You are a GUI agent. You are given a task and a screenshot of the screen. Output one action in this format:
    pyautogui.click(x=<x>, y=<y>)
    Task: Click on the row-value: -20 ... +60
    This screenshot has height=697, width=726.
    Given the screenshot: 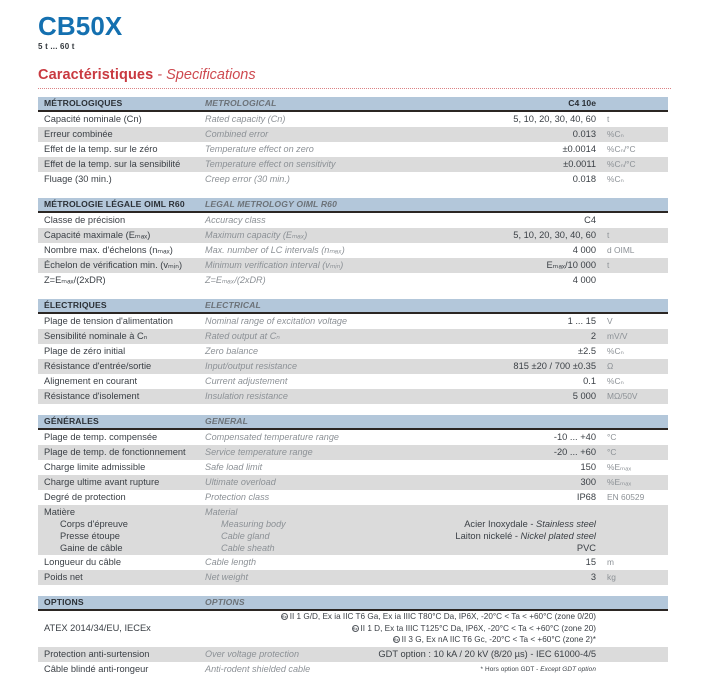 What is the action you would take?
    pyautogui.click(x=574, y=451)
    